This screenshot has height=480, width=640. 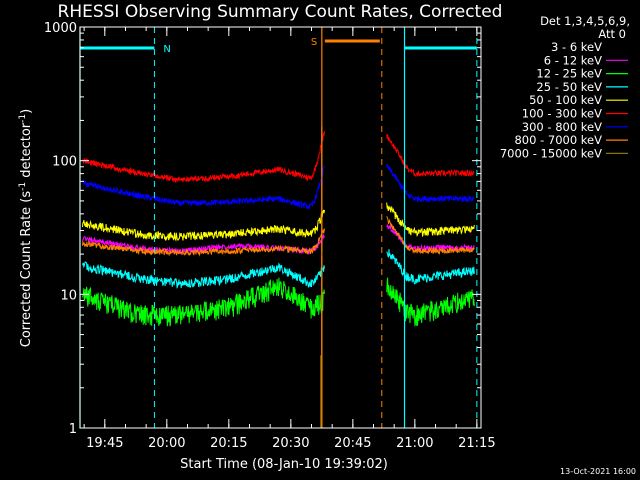 I want to click on series-line-7-seg0, so click(x=203, y=242).